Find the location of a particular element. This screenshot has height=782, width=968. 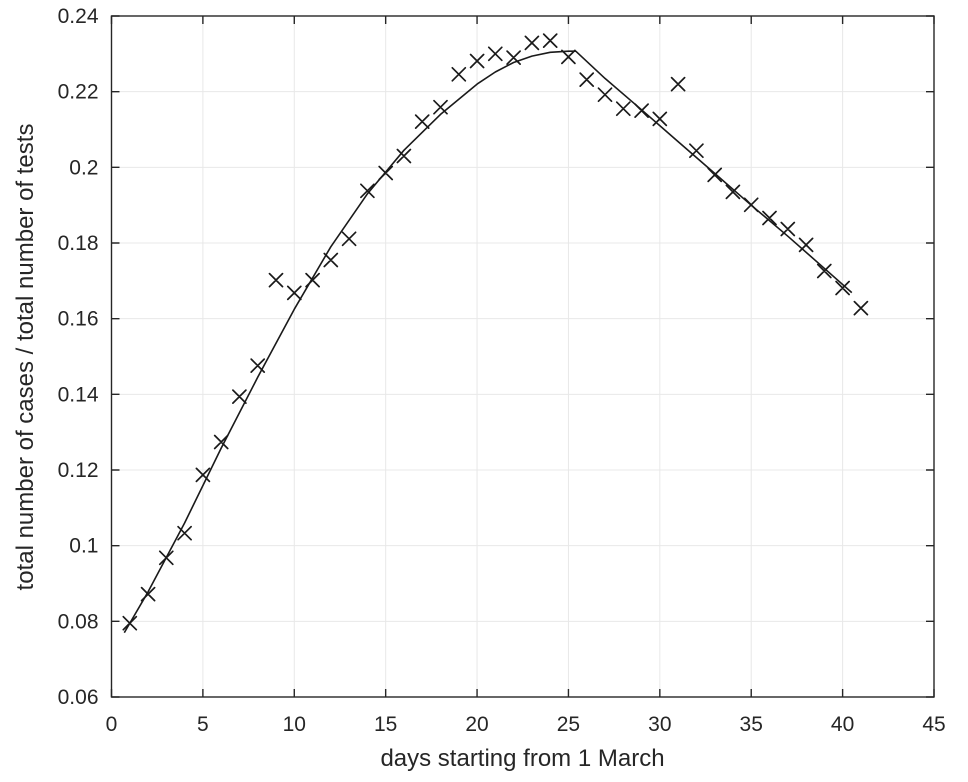

y-tick-label: 0.14 is located at coordinates (78, 394).